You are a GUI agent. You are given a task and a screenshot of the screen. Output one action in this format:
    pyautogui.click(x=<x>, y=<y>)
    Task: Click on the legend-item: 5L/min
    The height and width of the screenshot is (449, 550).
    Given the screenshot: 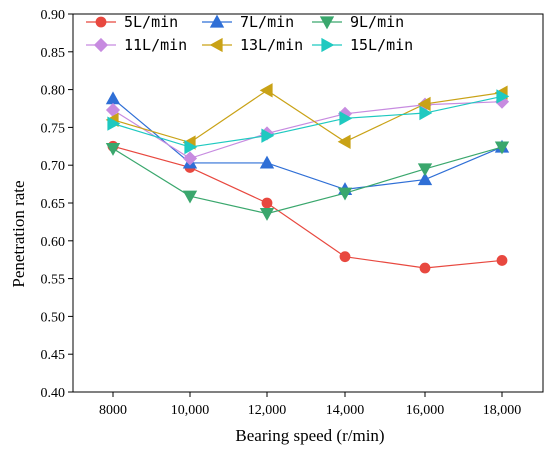 What is the action you would take?
    pyautogui.click(x=132, y=22)
    